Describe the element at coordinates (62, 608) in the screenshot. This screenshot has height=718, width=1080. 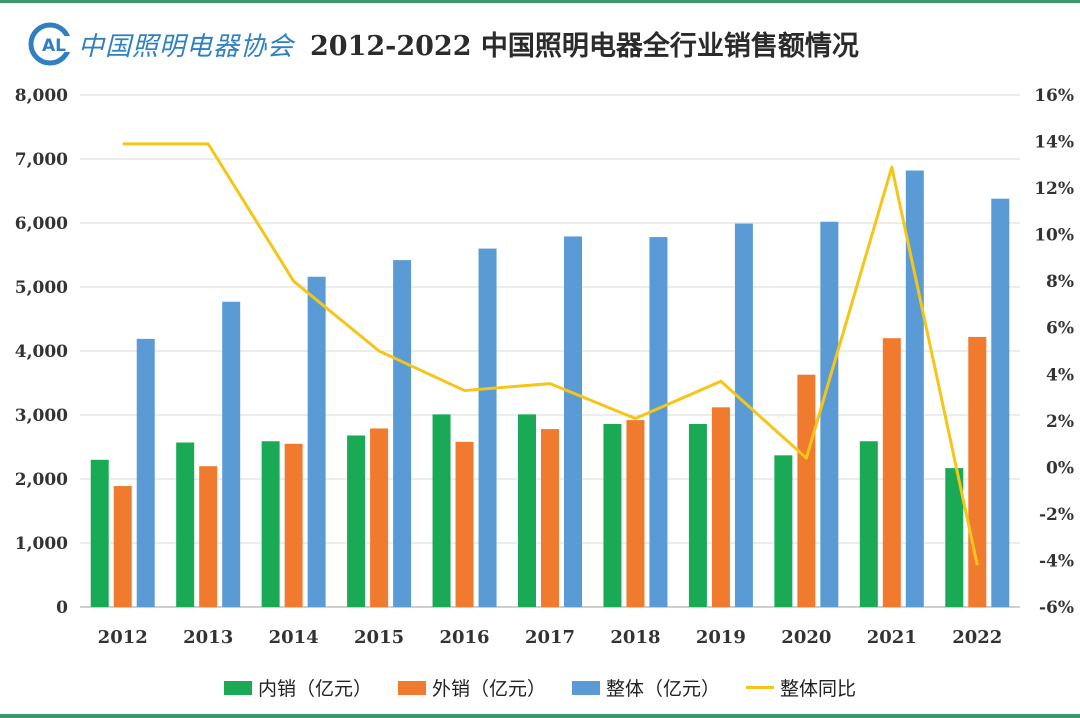
I see `y-left-tick-label: 0` at that location.